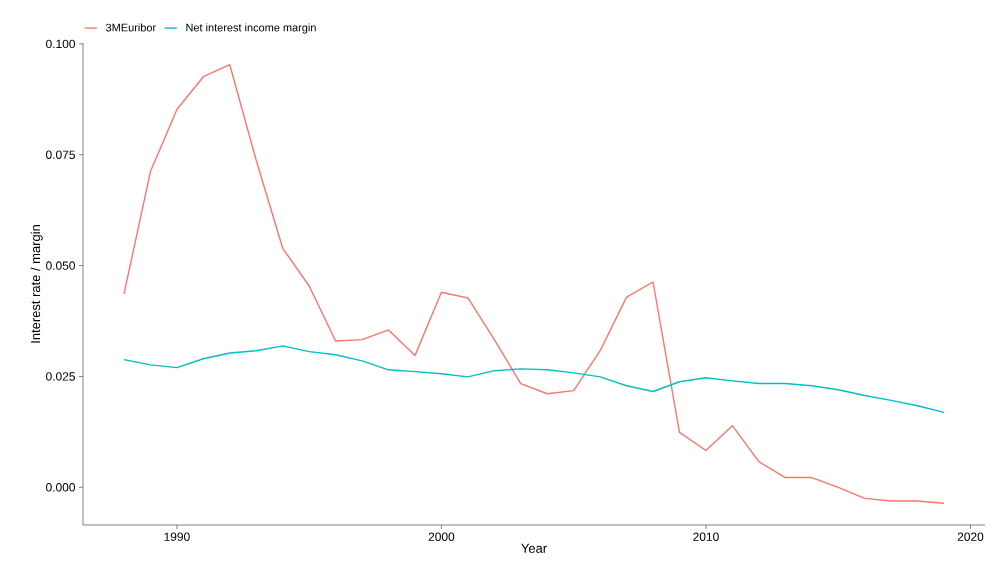 Image resolution: width=1006 pixels, height=569 pixels. I want to click on y-tick-label: 0.100, so click(61, 44).